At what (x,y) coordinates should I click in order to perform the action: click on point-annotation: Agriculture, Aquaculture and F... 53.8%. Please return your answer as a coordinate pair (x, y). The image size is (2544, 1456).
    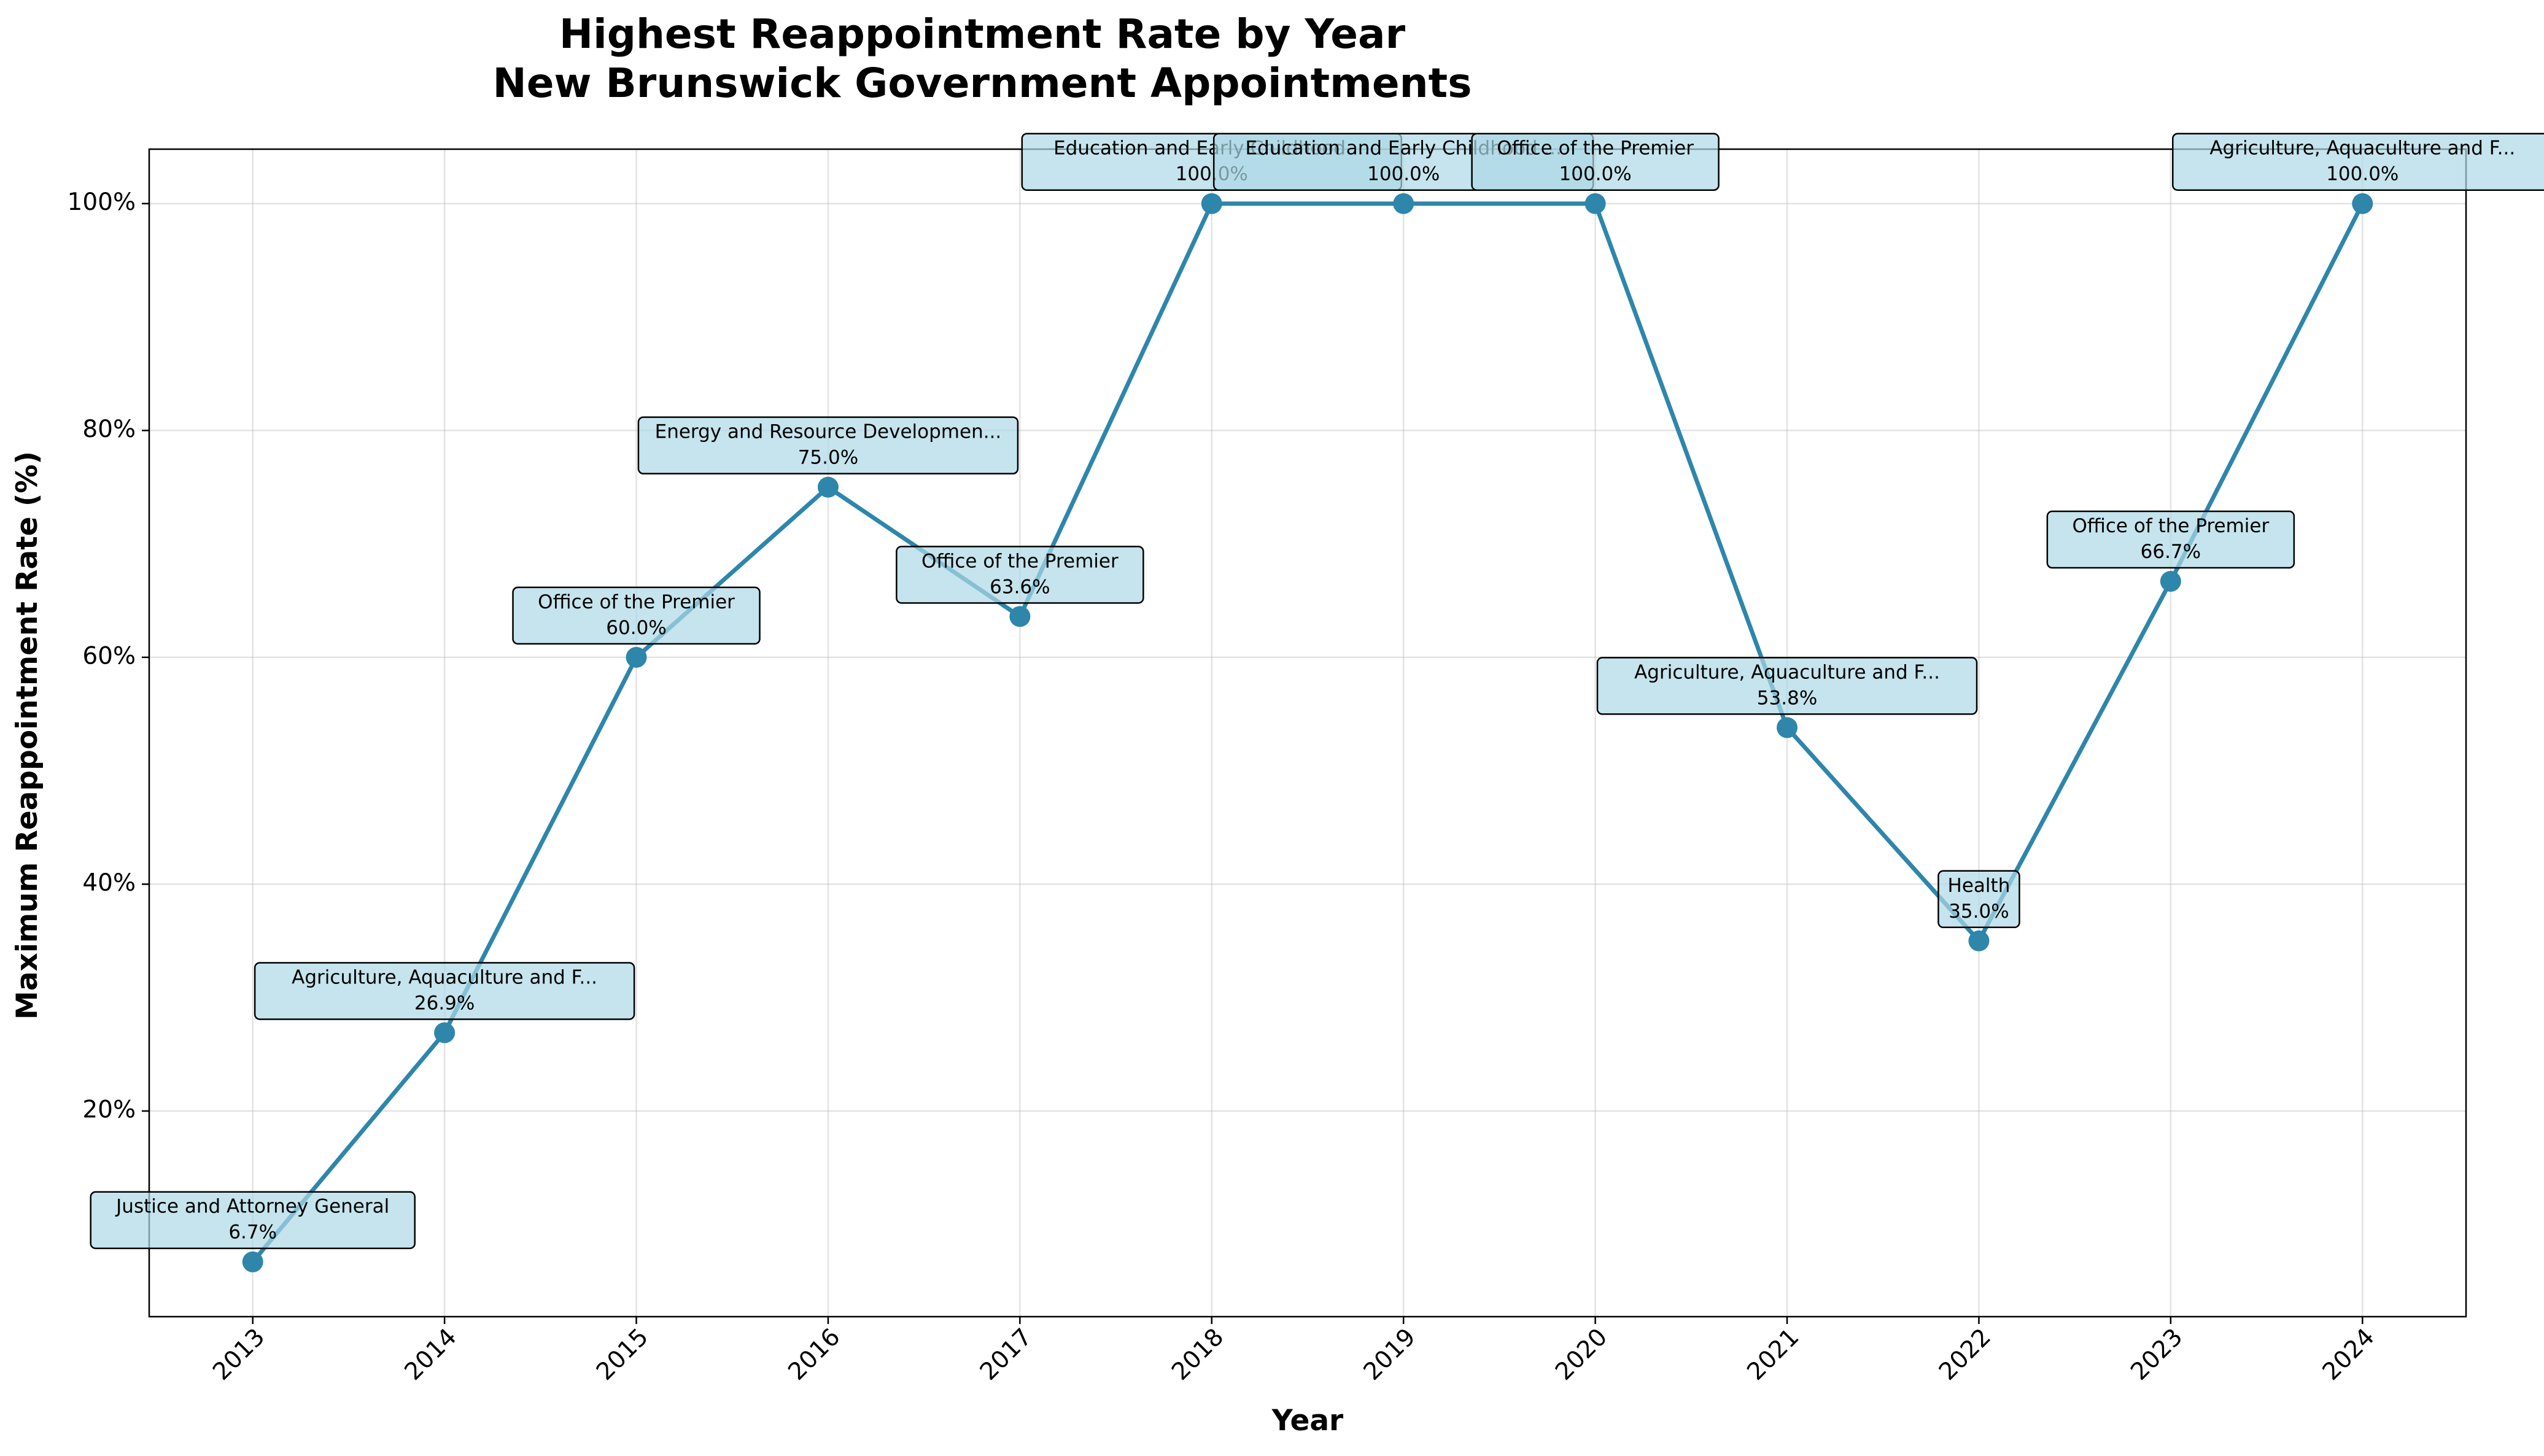
    Looking at the image, I should click on (1787, 686).